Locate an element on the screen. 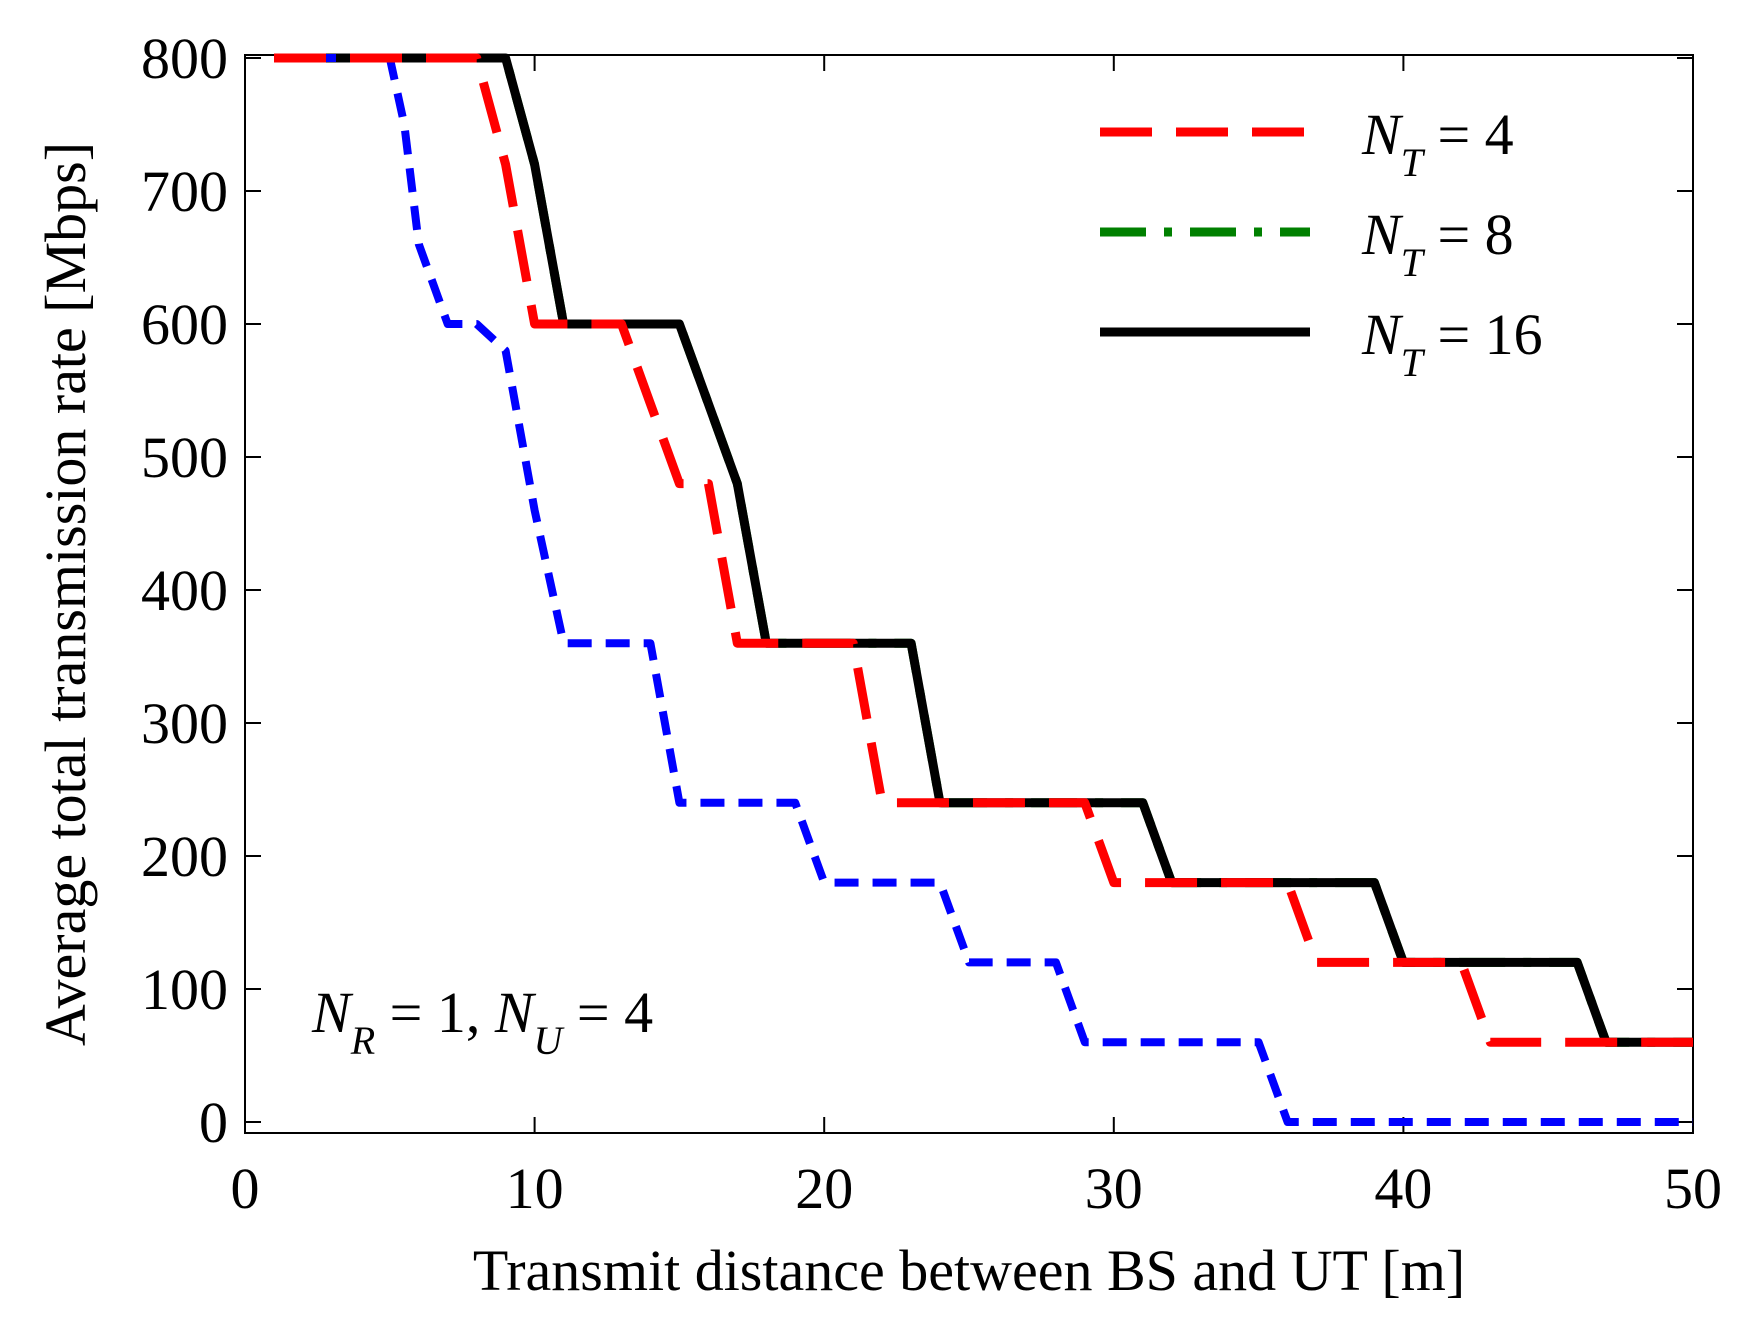  x-tick-label: 10 is located at coordinates (535, 1188).